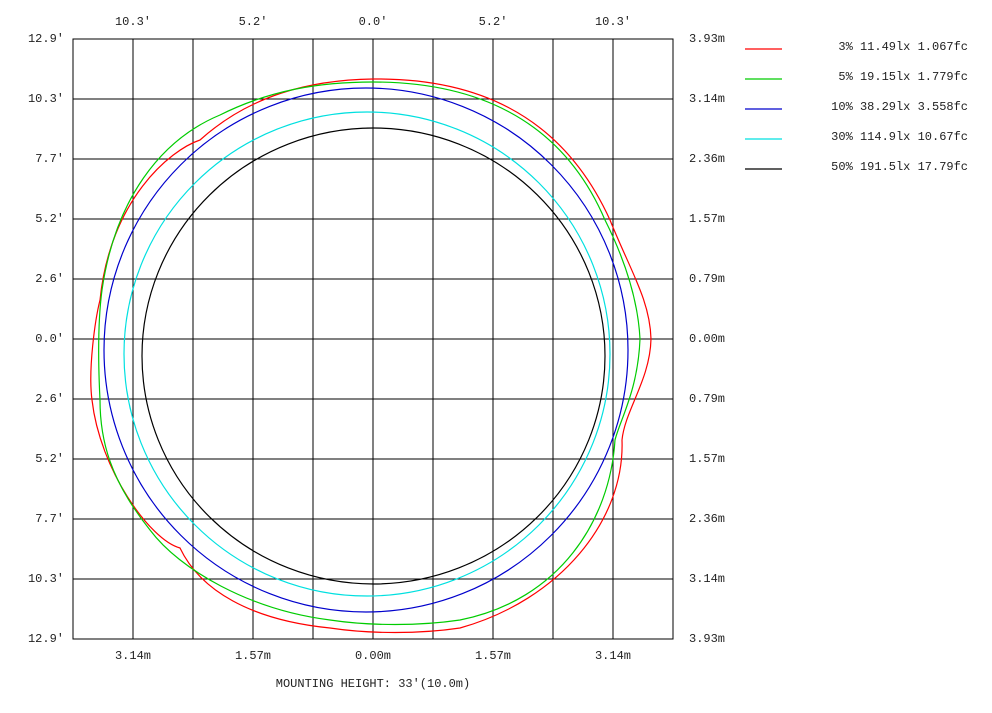 This screenshot has width=992, height=713. Describe the element at coordinates (899, 107) in the screenshot. I see `legend-label: 10% 38.29lx 3.558fc` at that location.